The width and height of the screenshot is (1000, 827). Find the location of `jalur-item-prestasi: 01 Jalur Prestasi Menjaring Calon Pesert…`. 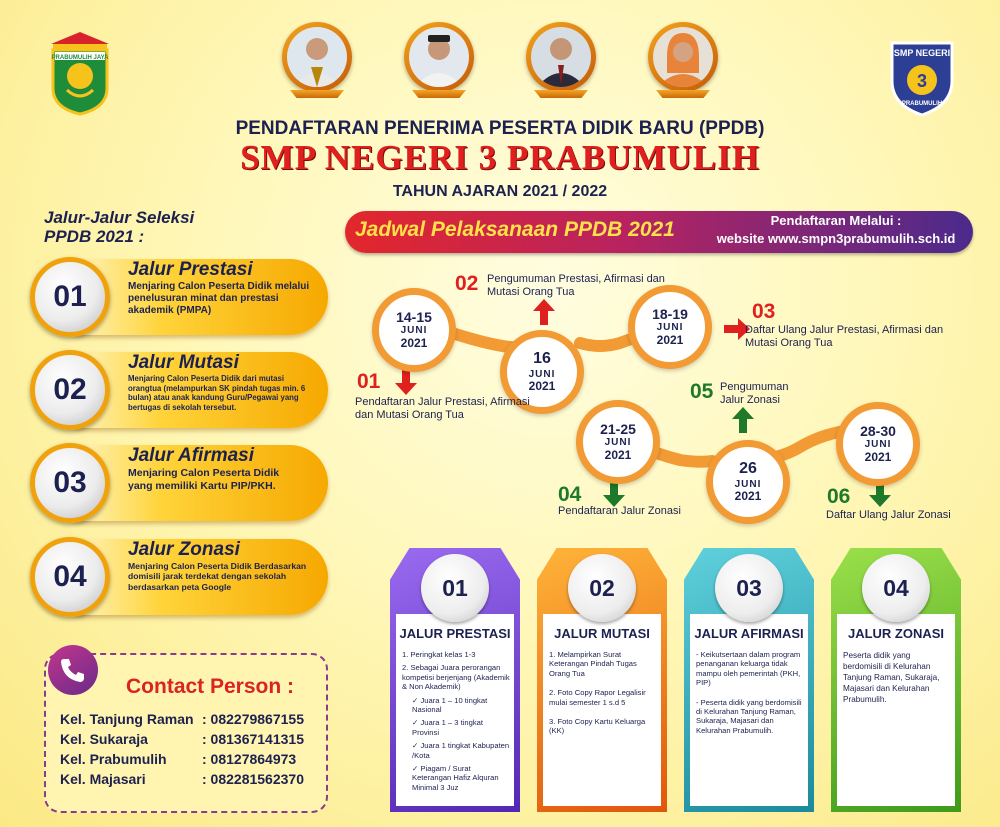

jalur-item-prestasi: 01 Jalur Prestasi Menjaring Calon Pesert… is located at coordinates (180, 297).